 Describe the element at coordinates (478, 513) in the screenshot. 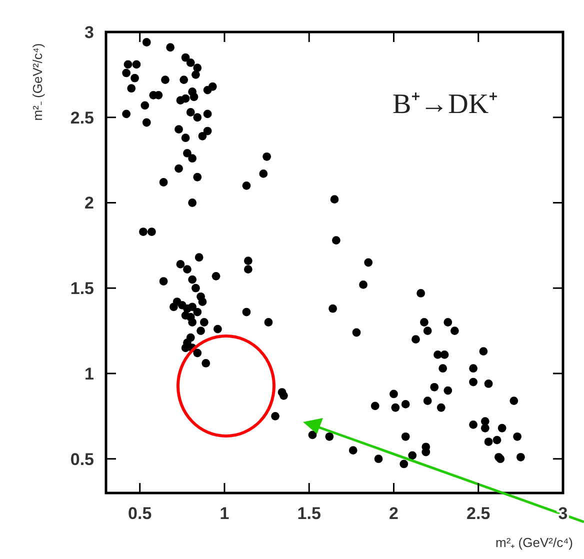

I see `x-tick-label: 2.5` at that location.